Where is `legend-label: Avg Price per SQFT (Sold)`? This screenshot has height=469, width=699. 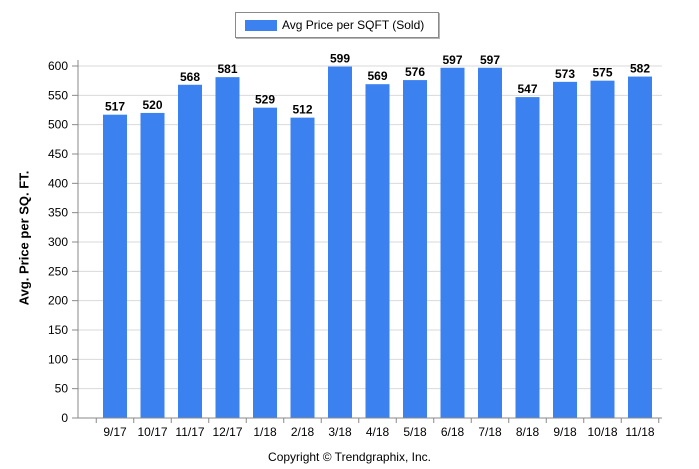
legend-label: Avg Price per SQFT (Sold) is located at coordinates (353, 25).